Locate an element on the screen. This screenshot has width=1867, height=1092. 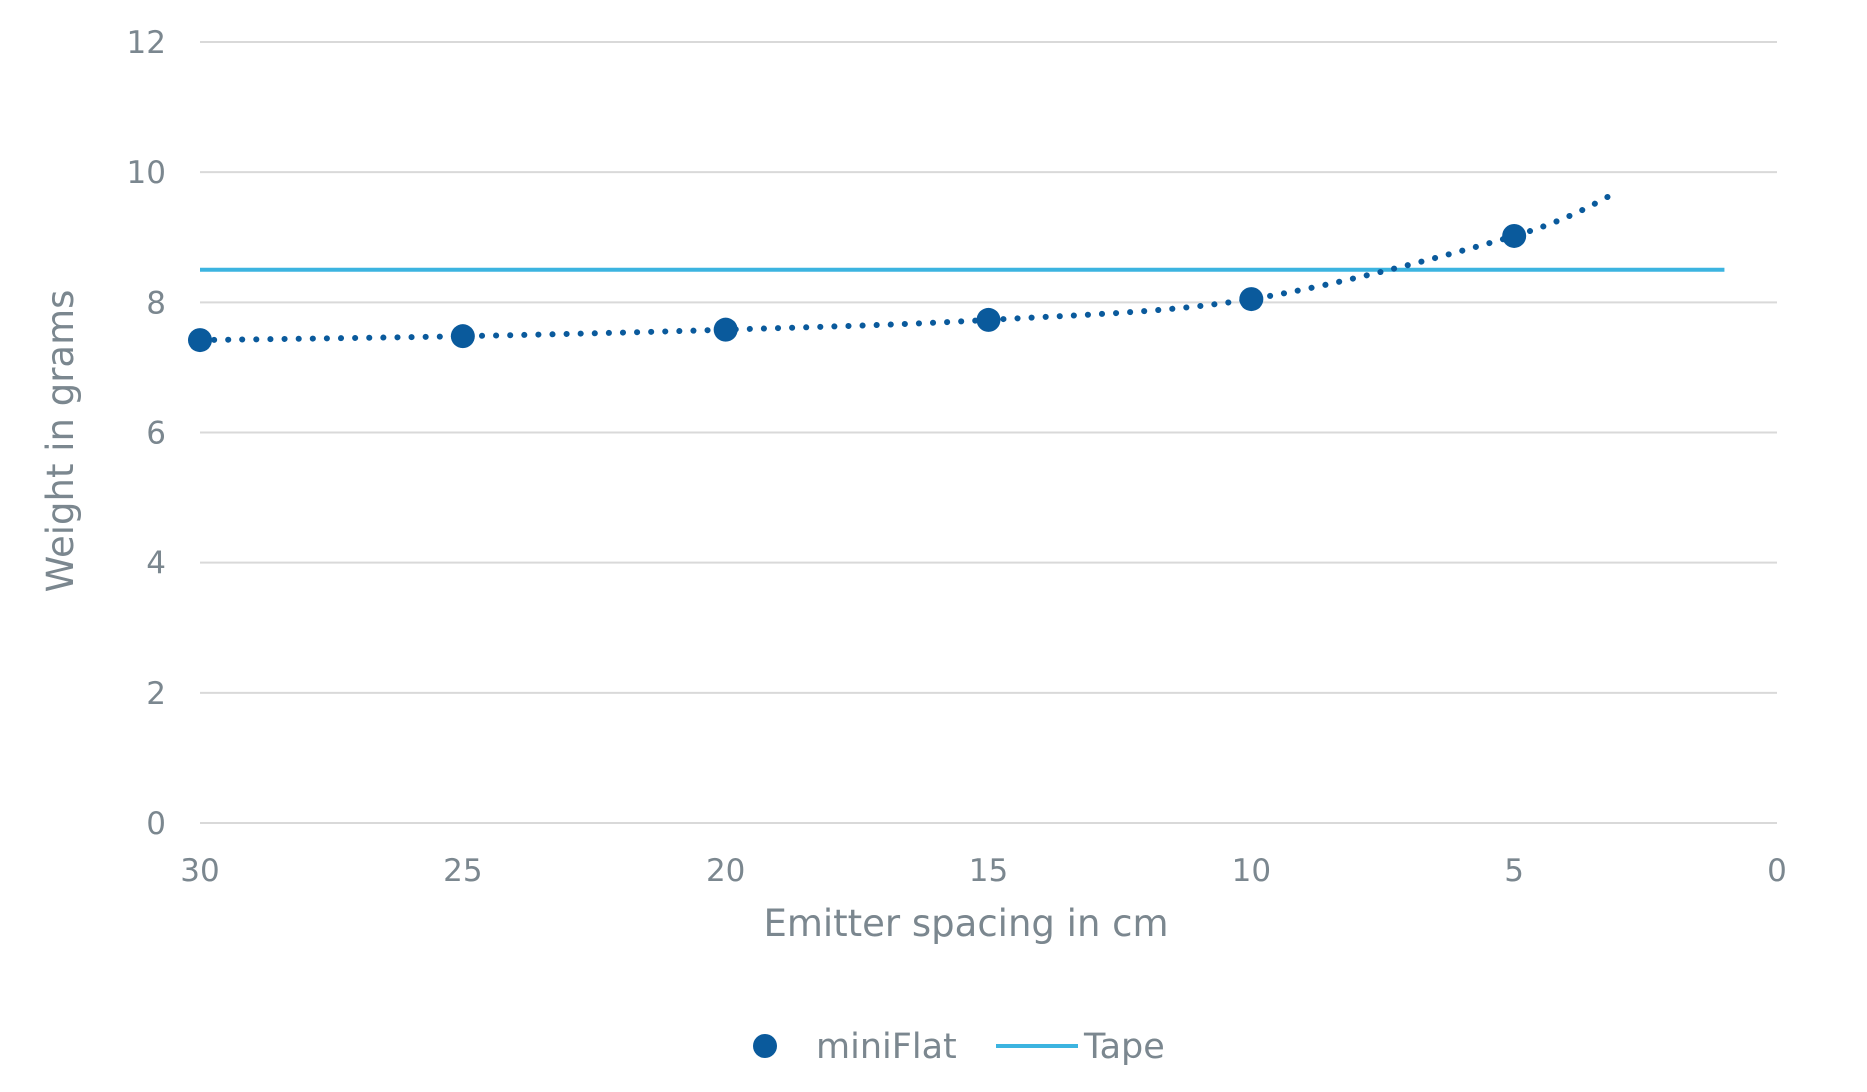
trendline-miniflat is located at coordinates (910, 266).